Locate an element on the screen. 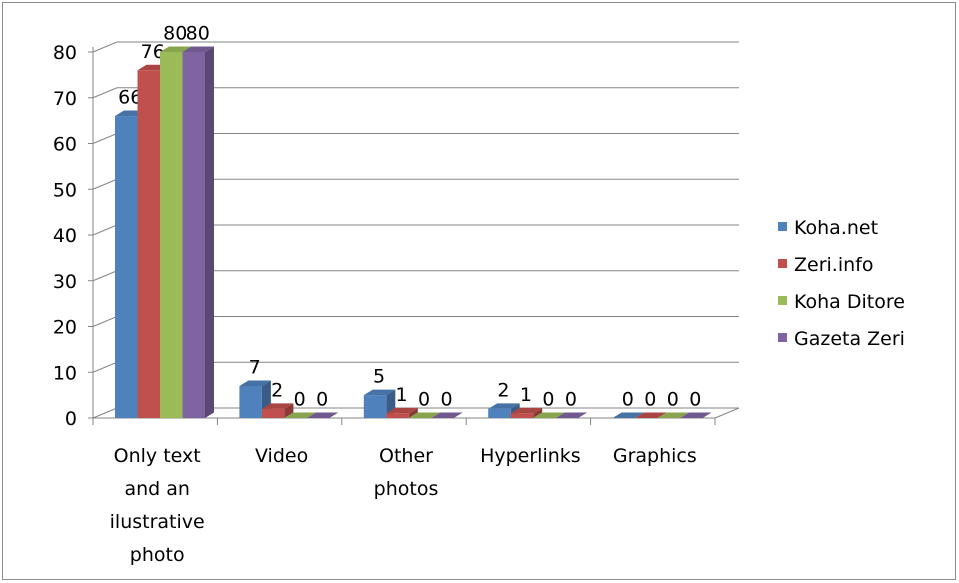 The width and height of the screenshot is (959, 583). y-tick-label: 20 is located at coordinates (65, 328).